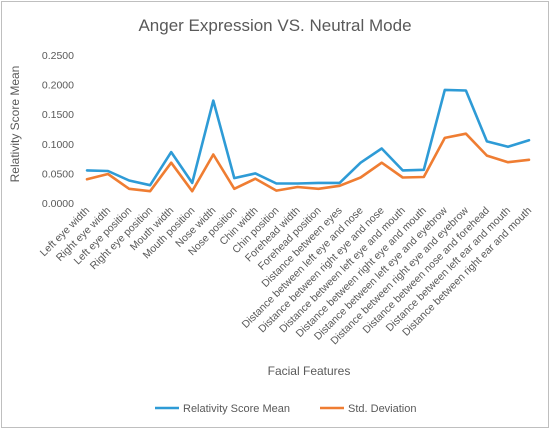 Image resolution: width=550 pixels, height=429 pixels. What do you see at coordinates (58, 86) in the screenshot?
I see `y-tick-label: 0.2000` at bounding box center [58, 86].